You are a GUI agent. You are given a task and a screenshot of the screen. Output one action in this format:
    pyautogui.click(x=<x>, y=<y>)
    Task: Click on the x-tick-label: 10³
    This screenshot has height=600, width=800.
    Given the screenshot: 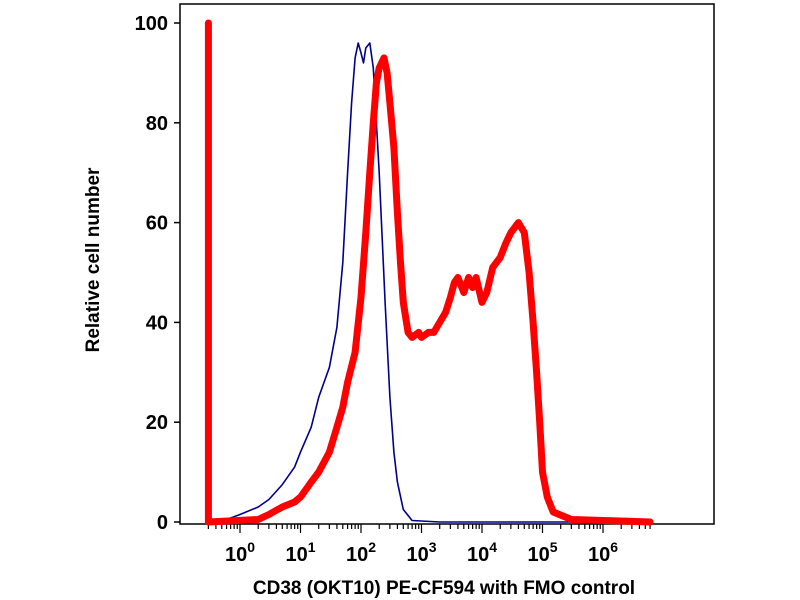 What is the action you would take?
    pyautogui.click(x=421, y=552)
    